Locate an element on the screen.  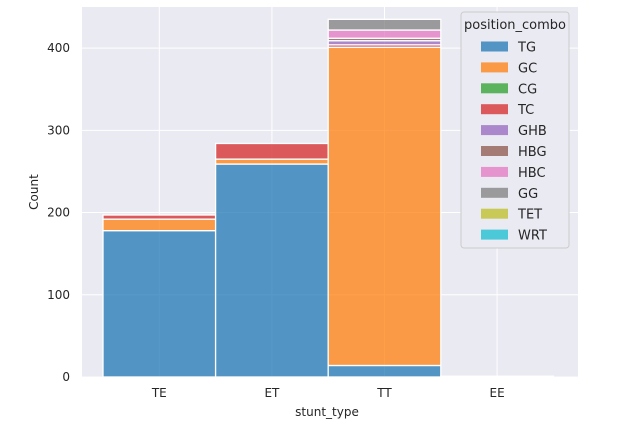
y-tick-label: 400 is located at coordinates (58, 48).